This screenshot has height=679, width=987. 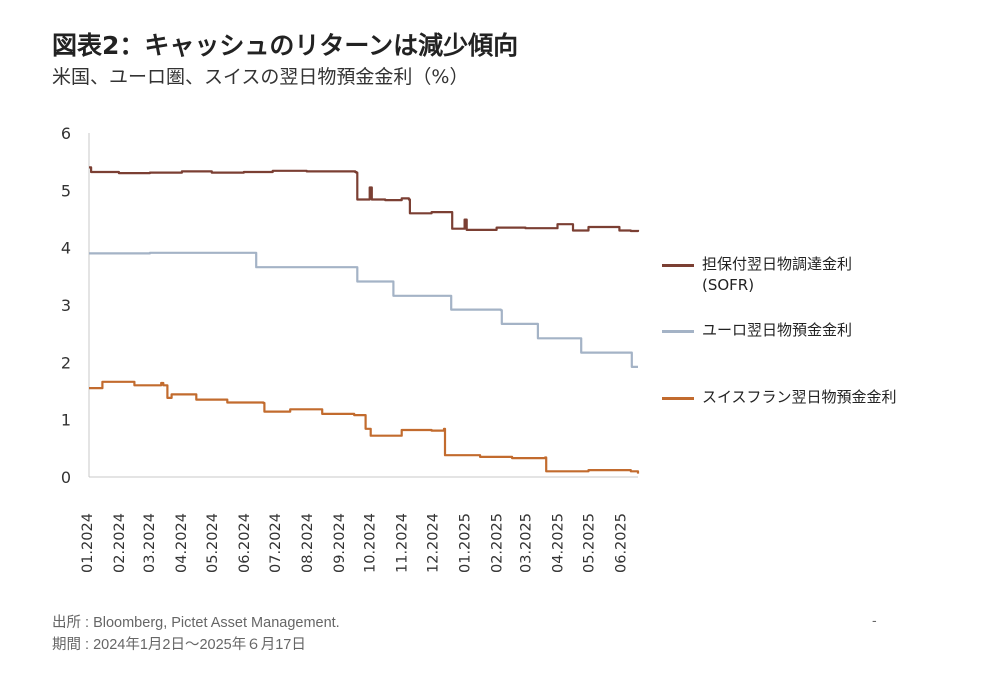 I want to click on x-tick-label: 01.2025, so click(x=466, y=543).